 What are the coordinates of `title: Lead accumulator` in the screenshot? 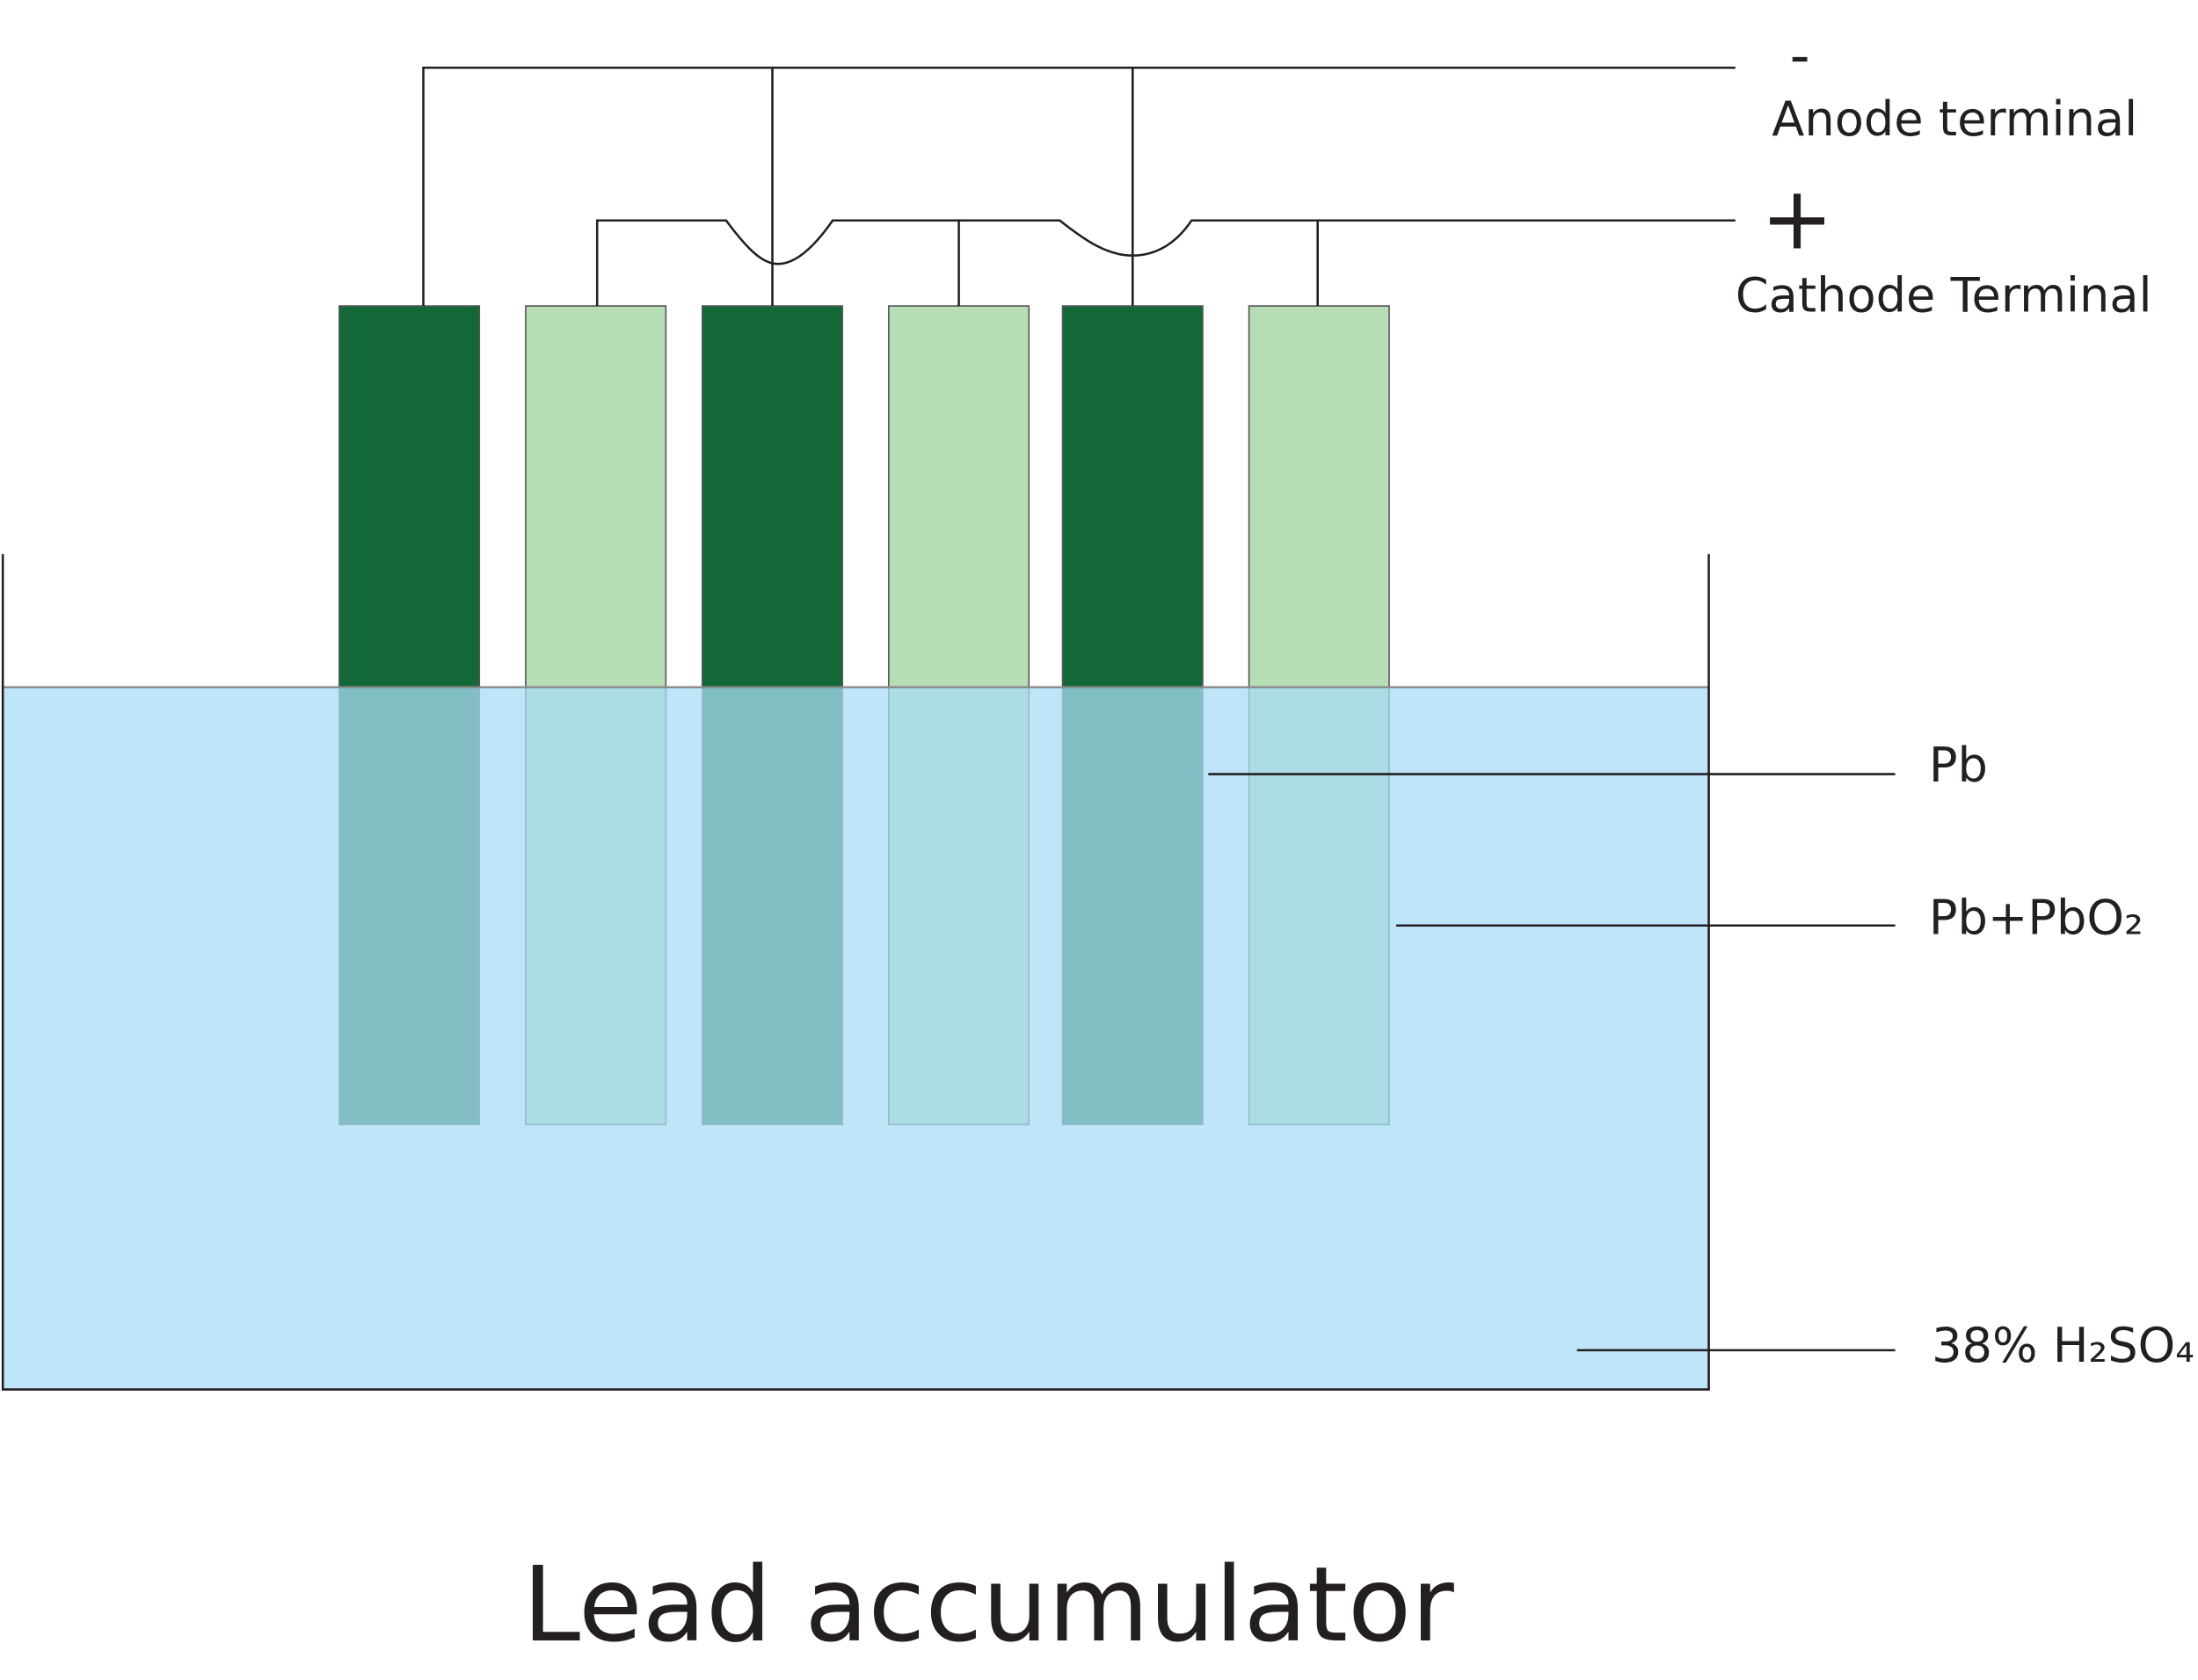 It's located at (988, 1604).